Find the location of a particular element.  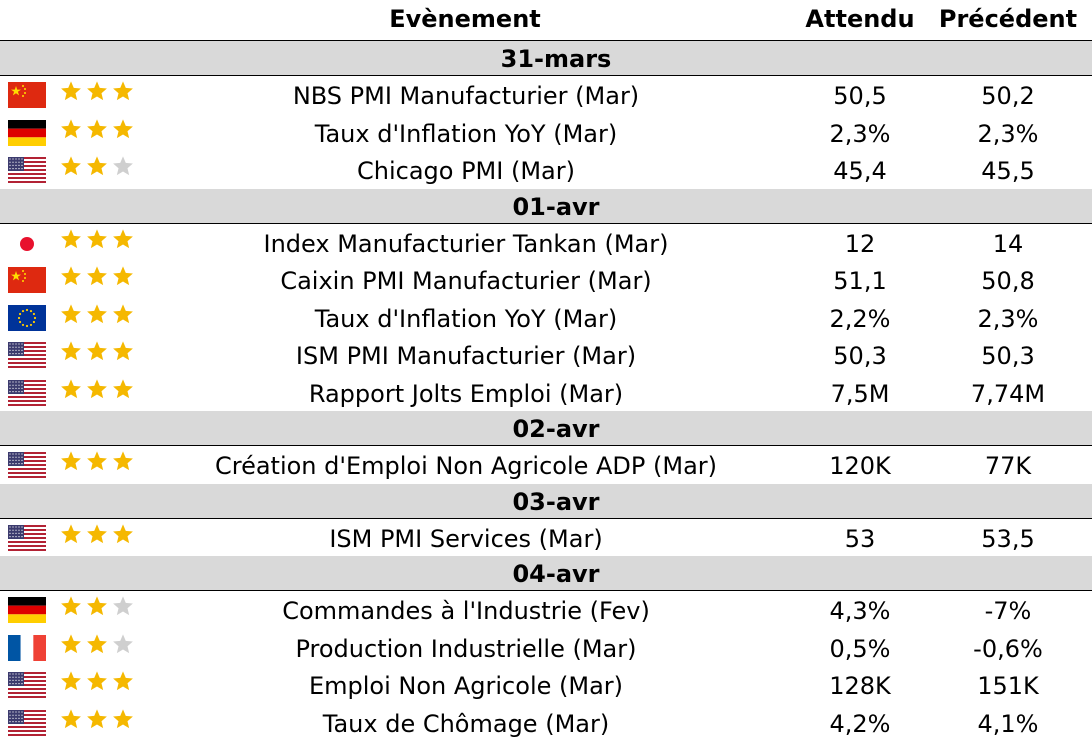

expected-value: 2,2% is located at coordinates (860, 318).